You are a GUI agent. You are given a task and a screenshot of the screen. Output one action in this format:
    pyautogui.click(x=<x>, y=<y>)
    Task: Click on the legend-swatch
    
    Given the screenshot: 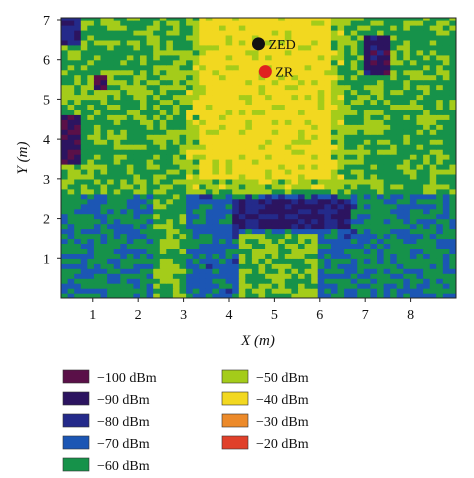 What is the action you would take?
    pyautogui.click(x=76, y=398)
    